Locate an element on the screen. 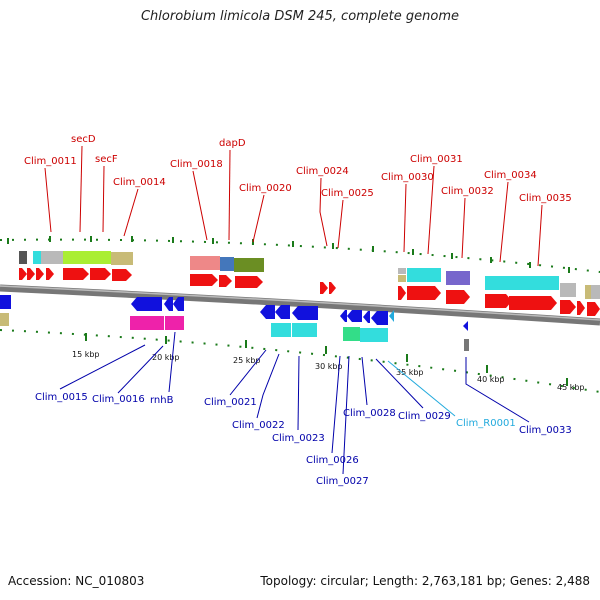 This screenshot has height=600, width=600. gene-label-clim-0035: Clim_0035 is located at coordinates (545, 198).